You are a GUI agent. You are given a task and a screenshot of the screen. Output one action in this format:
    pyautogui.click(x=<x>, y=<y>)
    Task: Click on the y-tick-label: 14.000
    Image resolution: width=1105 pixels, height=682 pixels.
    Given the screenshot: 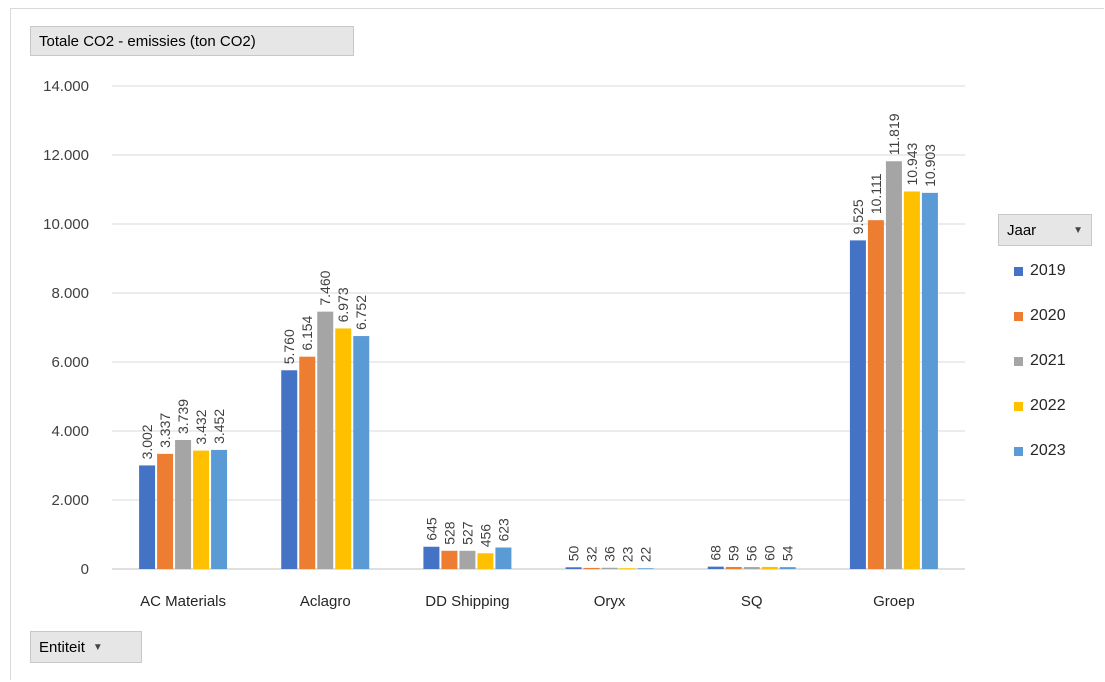 What is the action you would take?
    pyautogui.click(x=66, y=86)
    